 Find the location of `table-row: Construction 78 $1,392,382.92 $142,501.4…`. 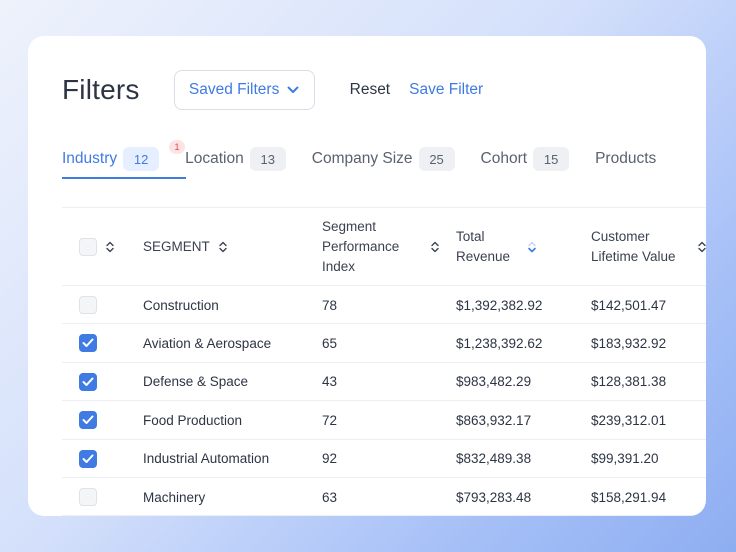

table-row: Construction 78 $1,392,382.92 $142,501.4… is located at coordinates (384, 305).